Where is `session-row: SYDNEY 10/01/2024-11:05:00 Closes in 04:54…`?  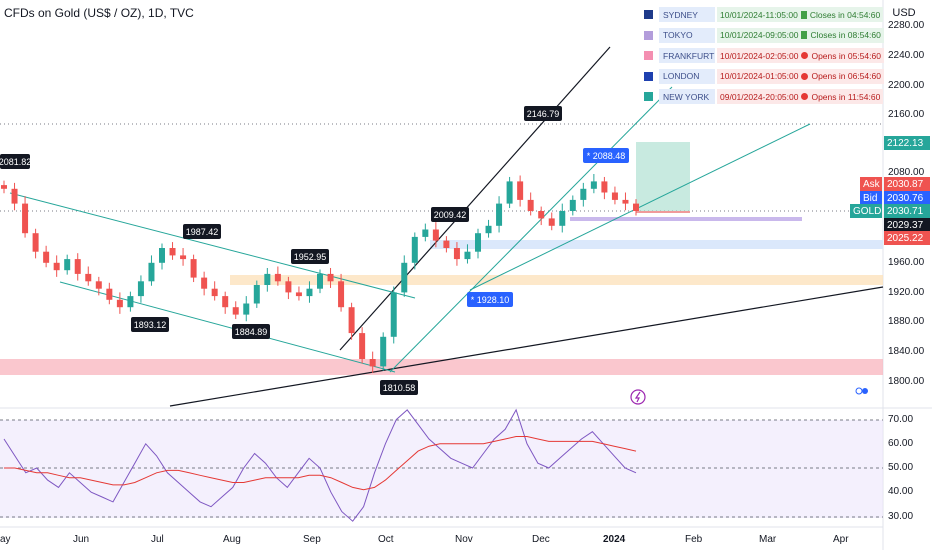
session-row: SYDNEY 10/01/2024-11:05:00 Closes in 04:54… is located at coordinates (762, 14).